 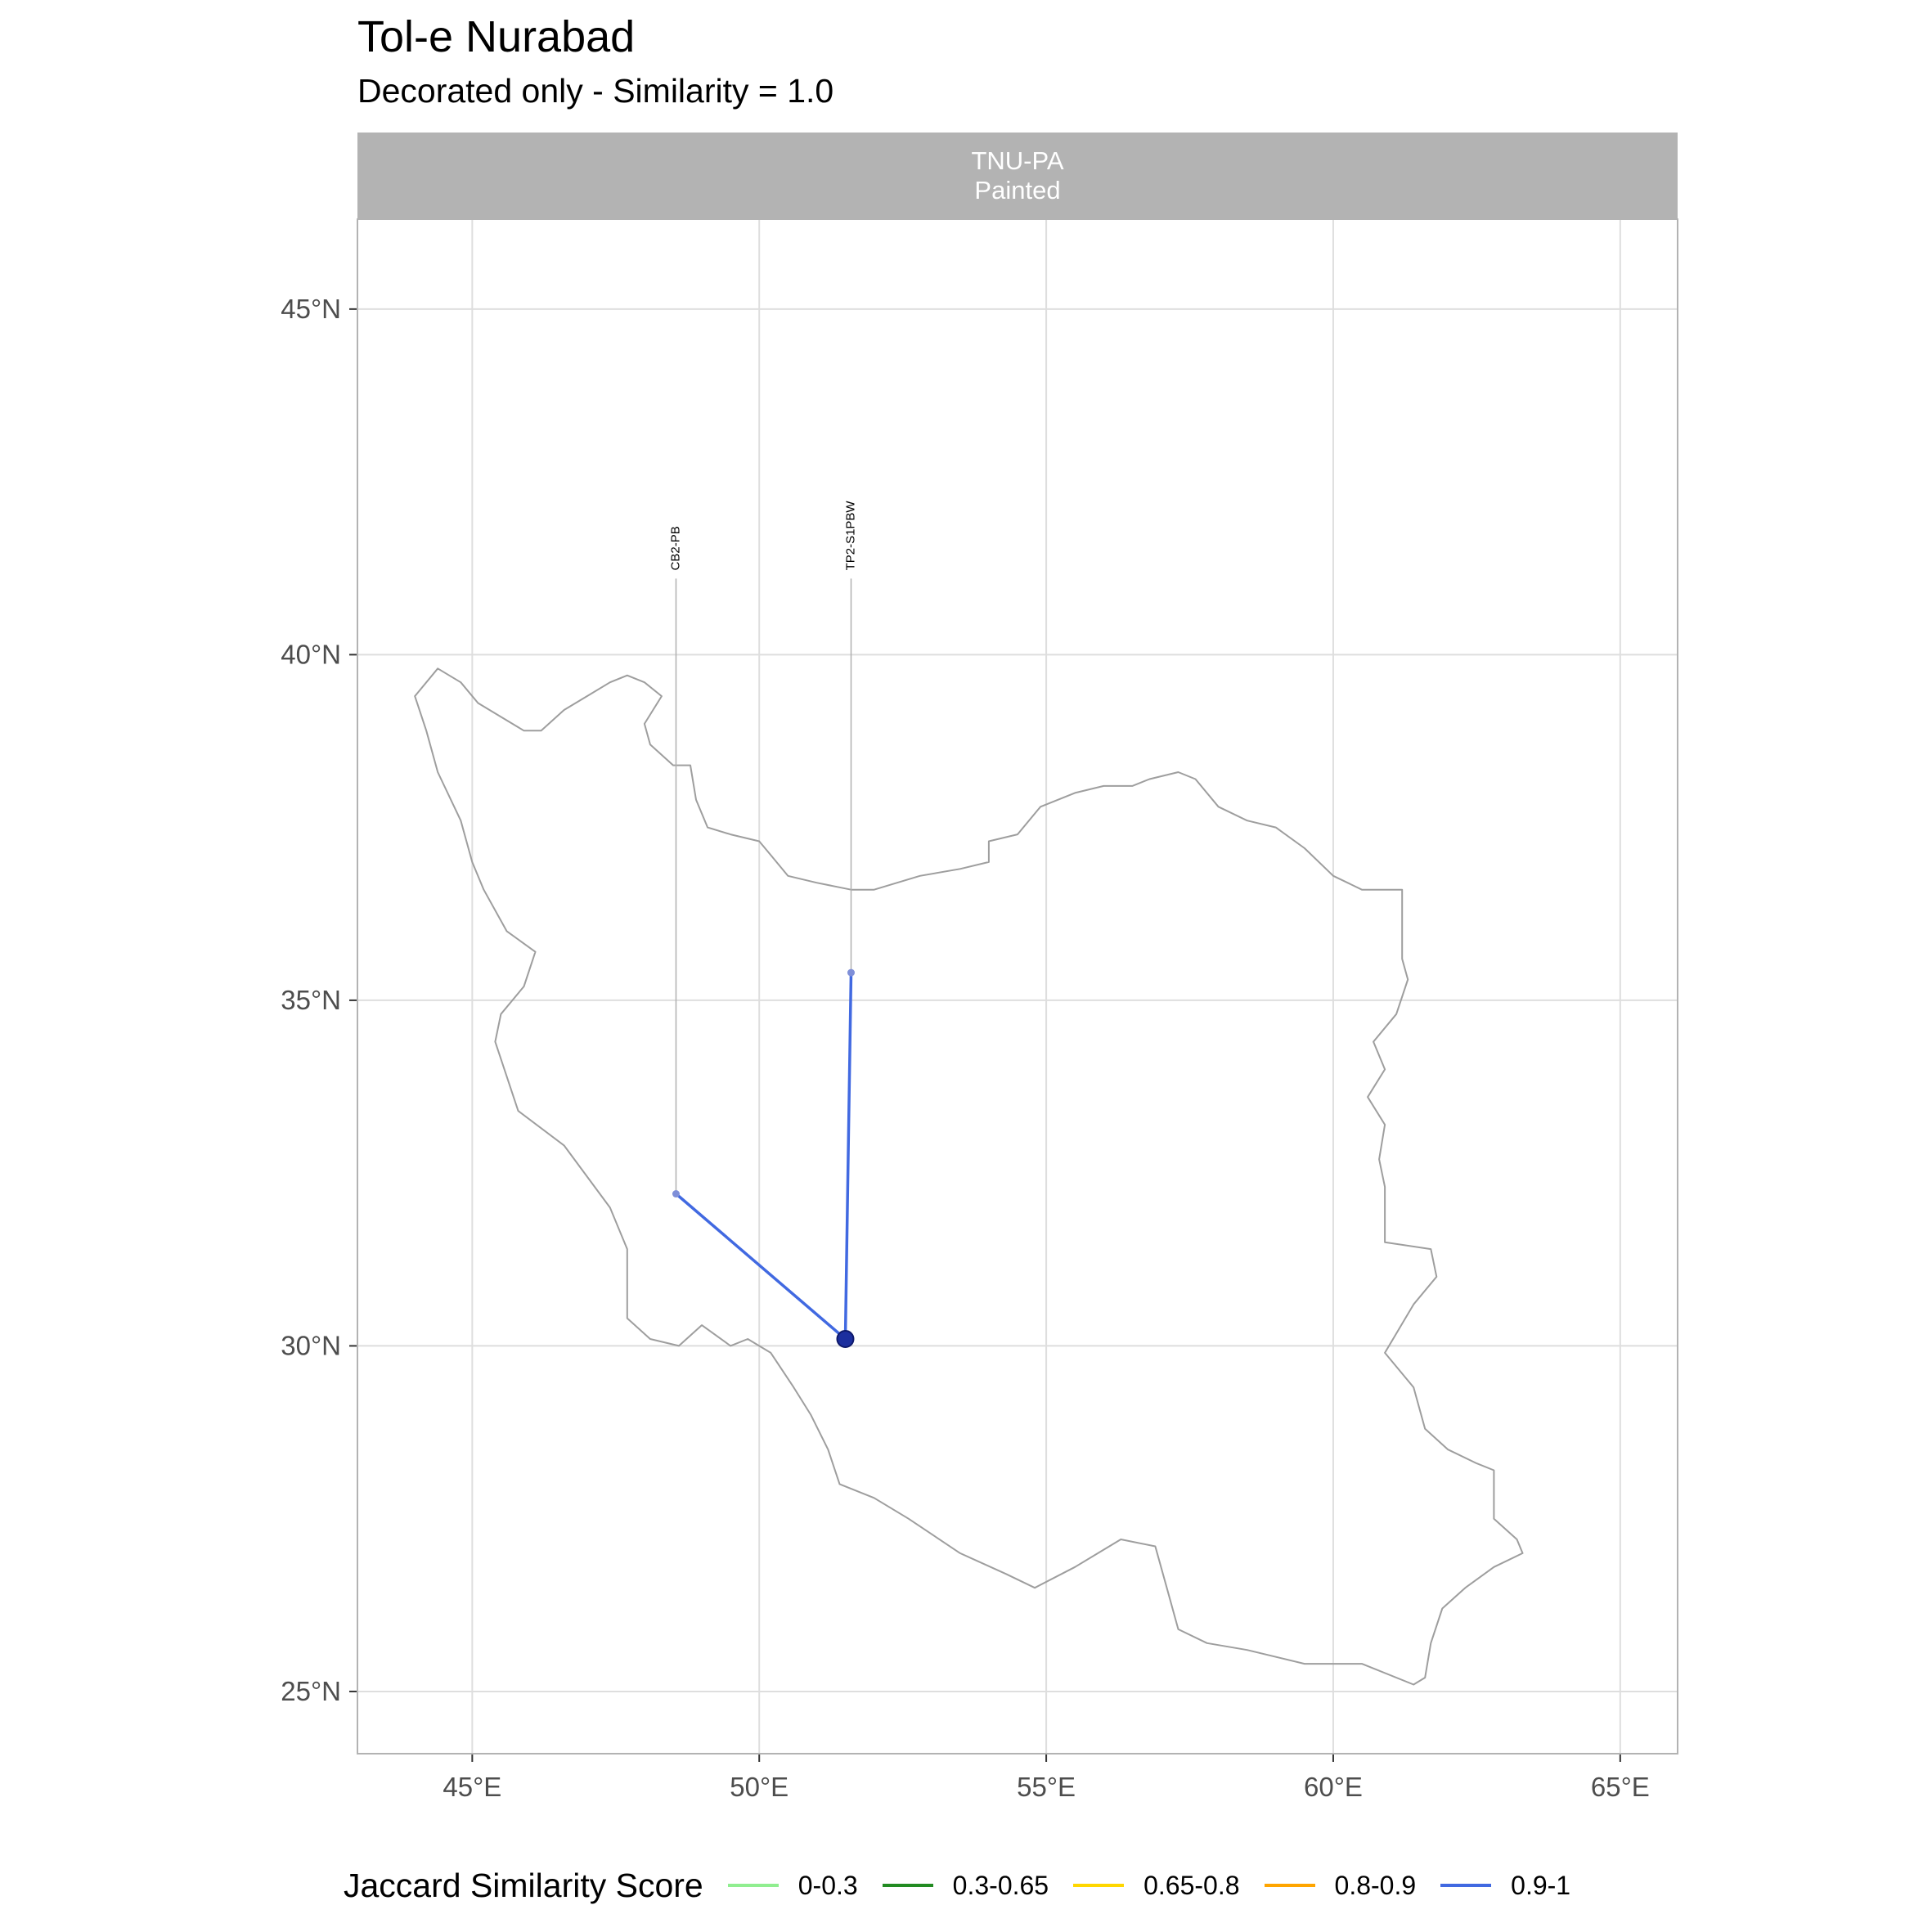 I want to click on origin-point, so click(x=846, y=1338).